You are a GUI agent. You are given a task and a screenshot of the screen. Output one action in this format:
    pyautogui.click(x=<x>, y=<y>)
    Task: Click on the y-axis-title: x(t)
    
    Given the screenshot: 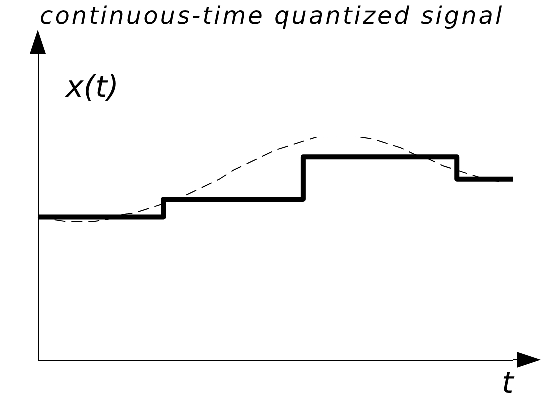 What is the action you would take?
    pyautogui.click(x=92, y=87)
    